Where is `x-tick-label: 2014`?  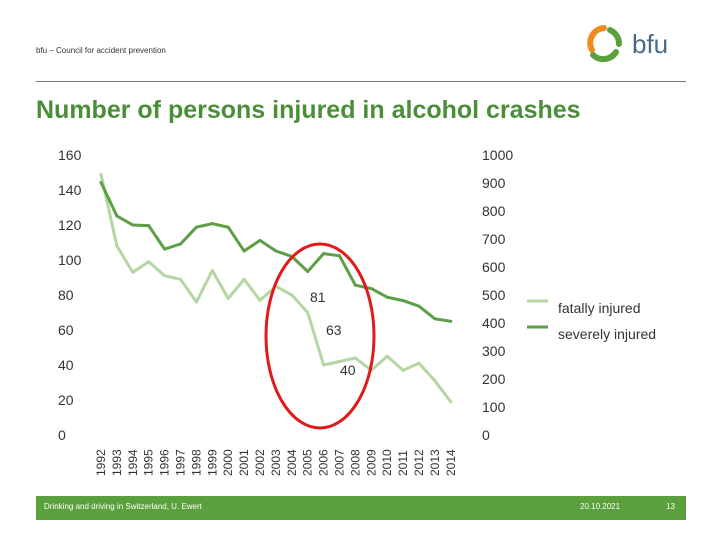
x-tick-label: 2014 is located at coordinates (451, 462).